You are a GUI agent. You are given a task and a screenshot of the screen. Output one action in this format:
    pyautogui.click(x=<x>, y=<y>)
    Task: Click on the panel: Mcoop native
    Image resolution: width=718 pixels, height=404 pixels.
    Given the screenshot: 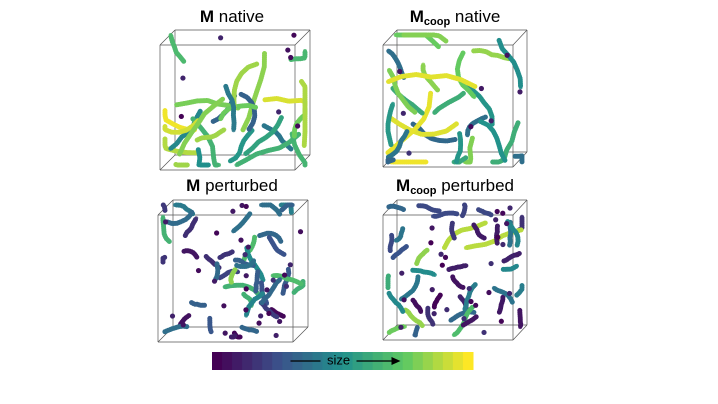 What is the action you would take?
    pyautogui.click(x=455, y=87)
    